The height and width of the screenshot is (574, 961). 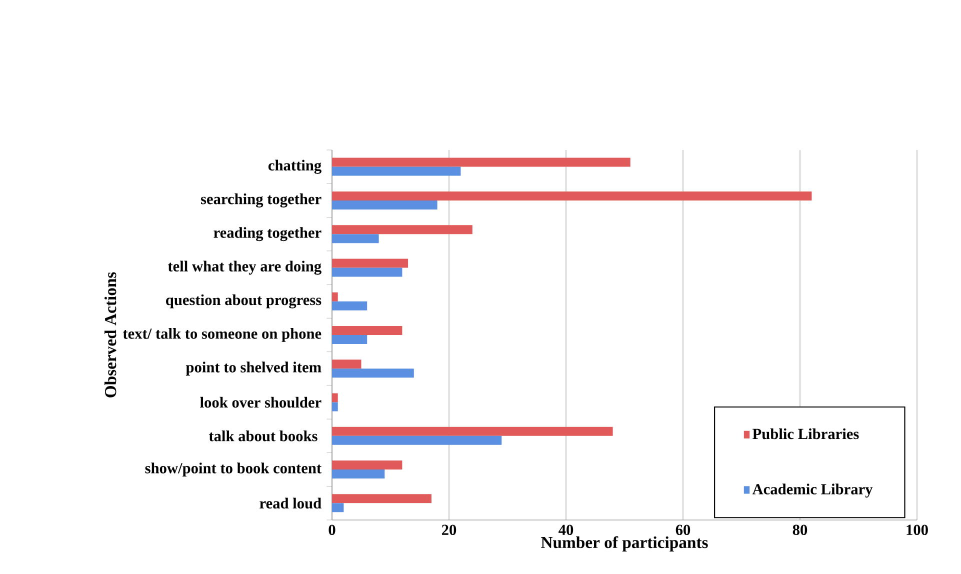 What do you see at coordinates (268, 234) in the screenshot?
I see `y-tick-label: reading together` at bounding box center [268, 234].